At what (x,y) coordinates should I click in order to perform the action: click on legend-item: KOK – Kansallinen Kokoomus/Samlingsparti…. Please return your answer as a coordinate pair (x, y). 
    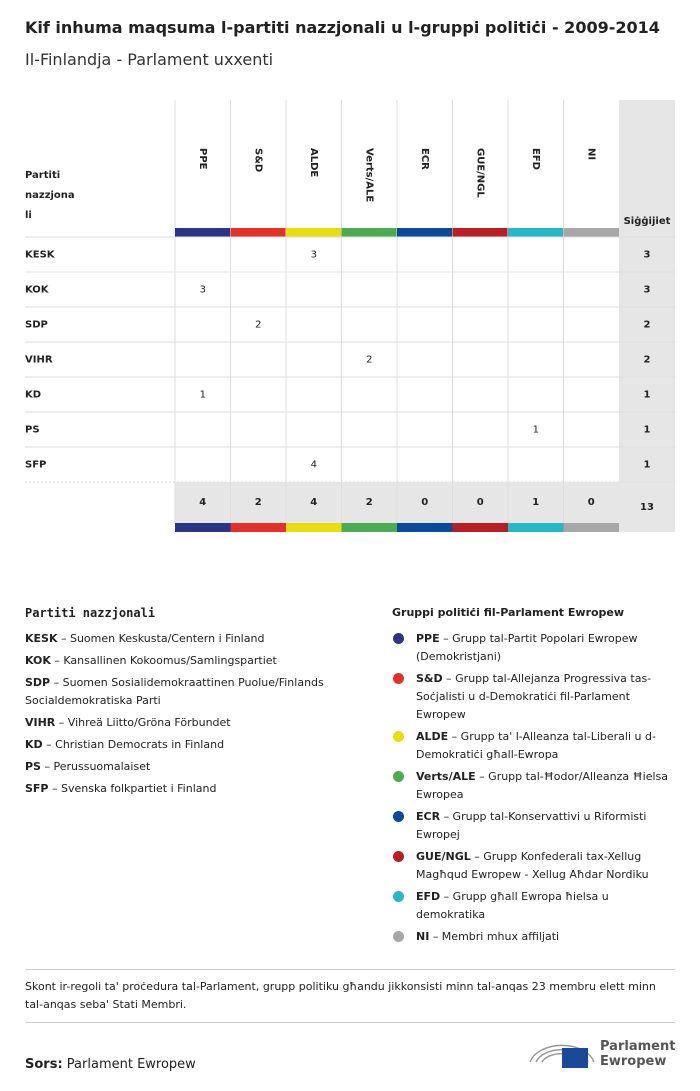
    Looking at the image, I should click on (190, 661).